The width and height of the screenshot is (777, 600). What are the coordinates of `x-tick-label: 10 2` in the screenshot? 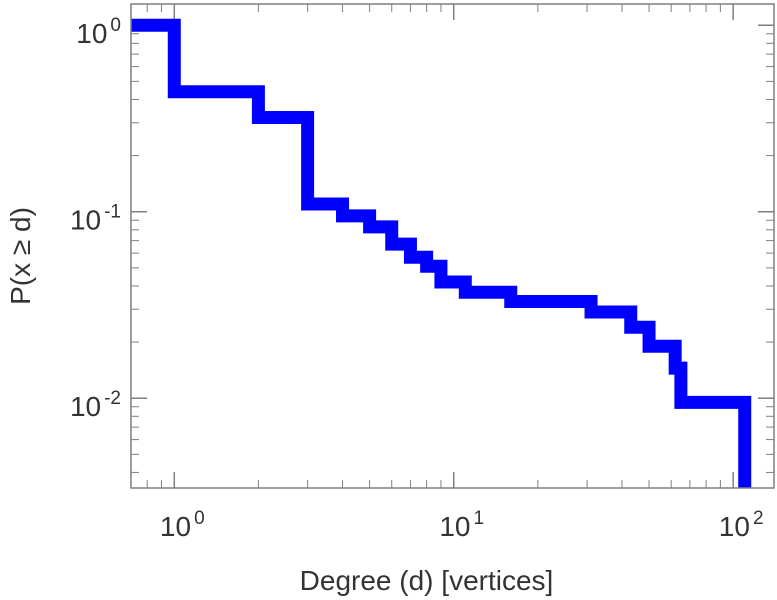 It's located at (741, 525).